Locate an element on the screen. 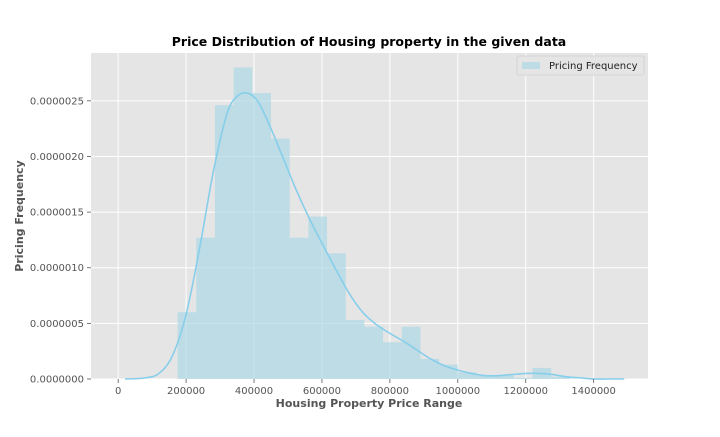 The width and height of the screenshot is (720, 437). x-tick-label-4: 800000 is located at coordinates (390, 391).